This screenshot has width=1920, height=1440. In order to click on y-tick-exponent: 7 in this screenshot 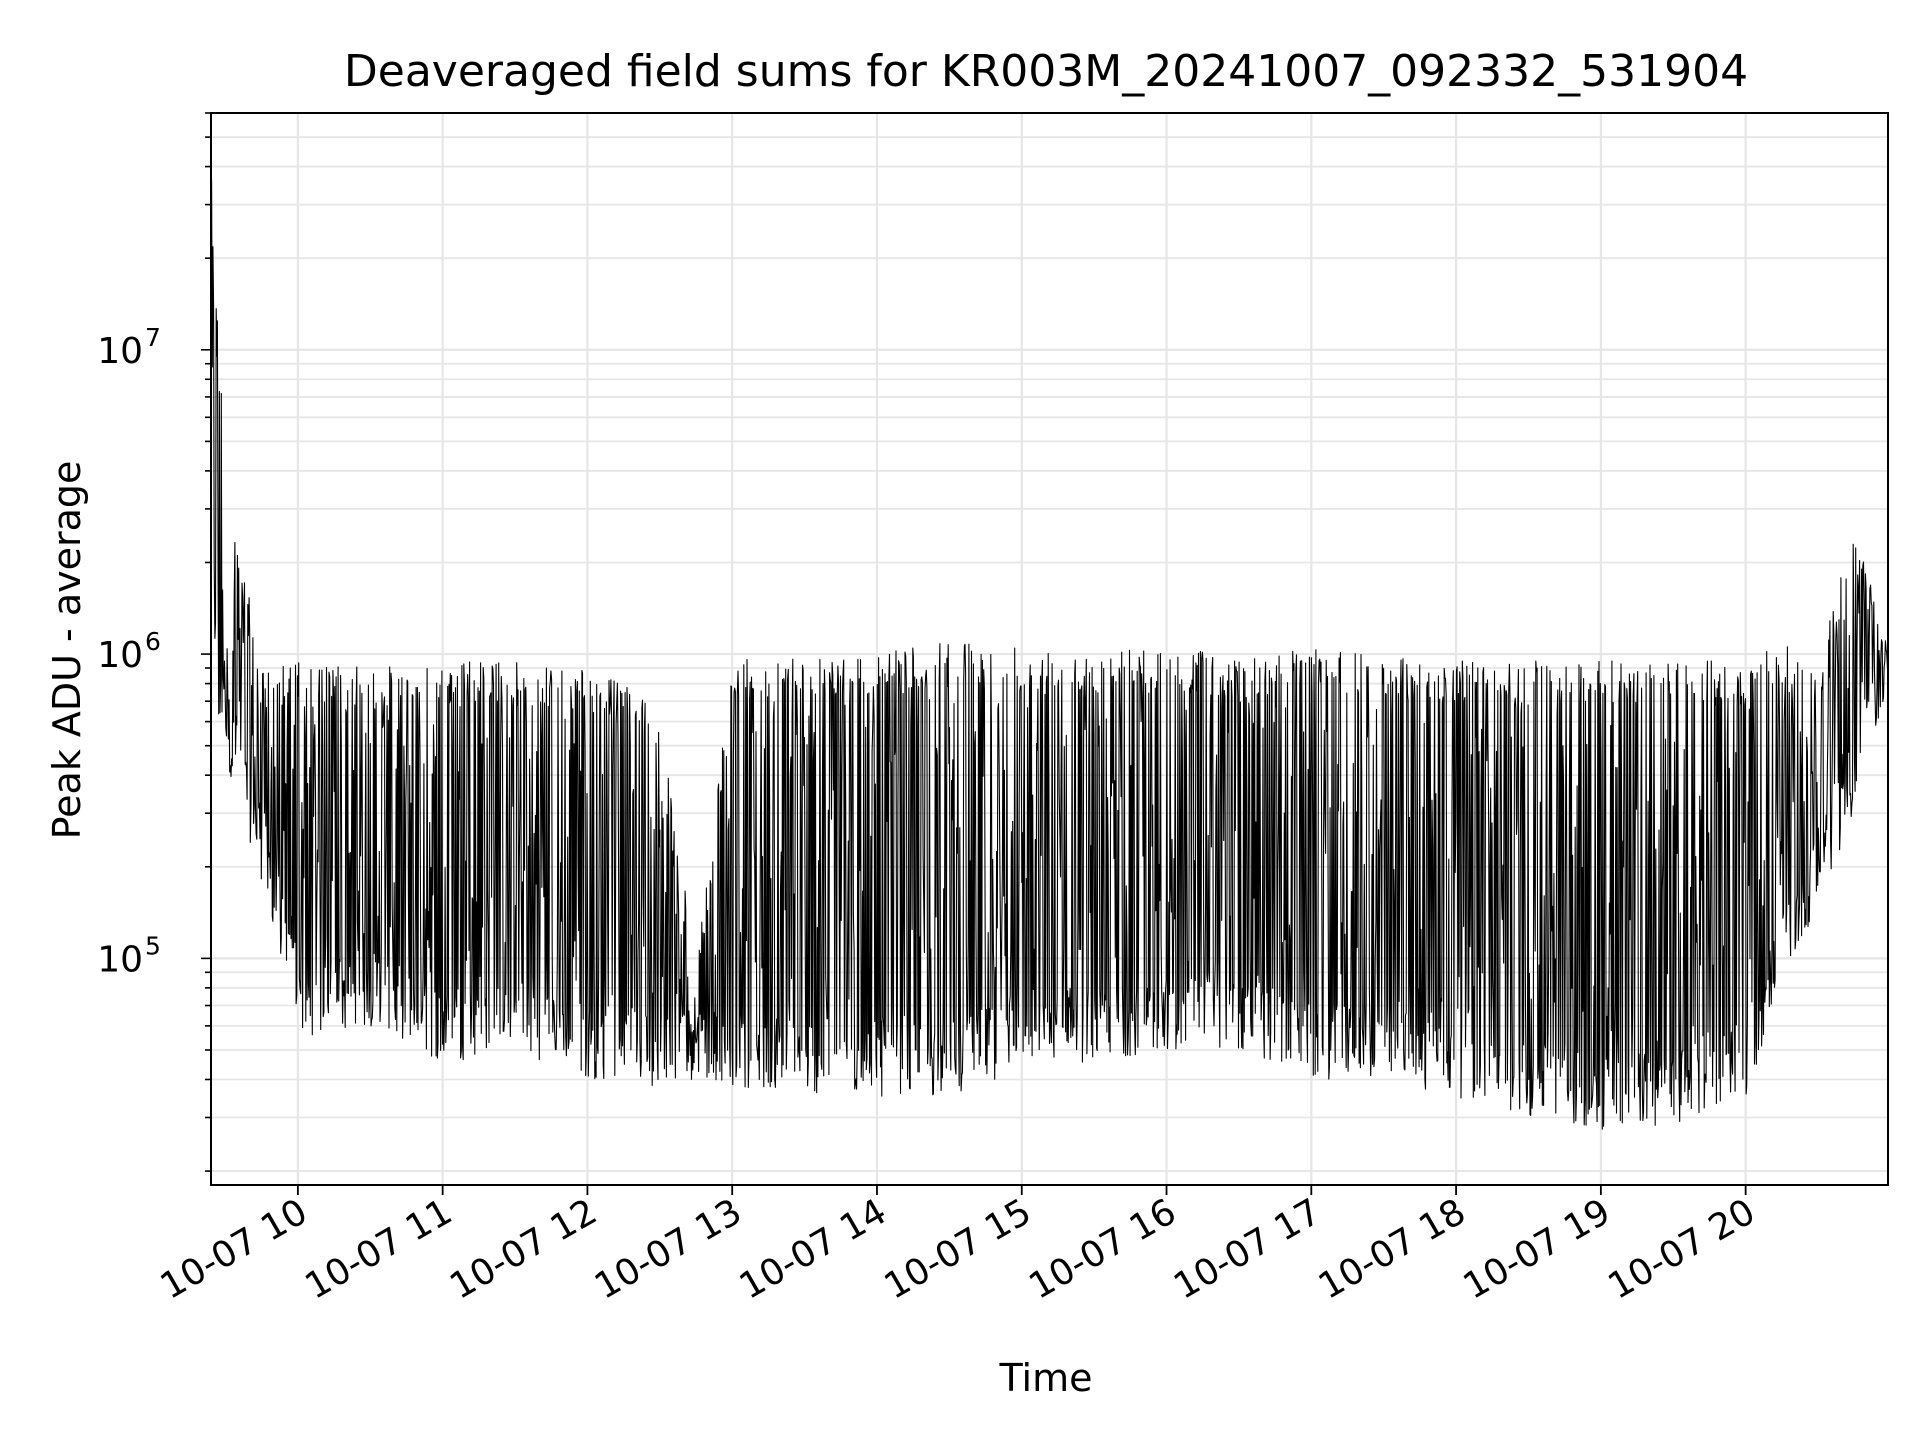, I will do `click(153, 337)`.